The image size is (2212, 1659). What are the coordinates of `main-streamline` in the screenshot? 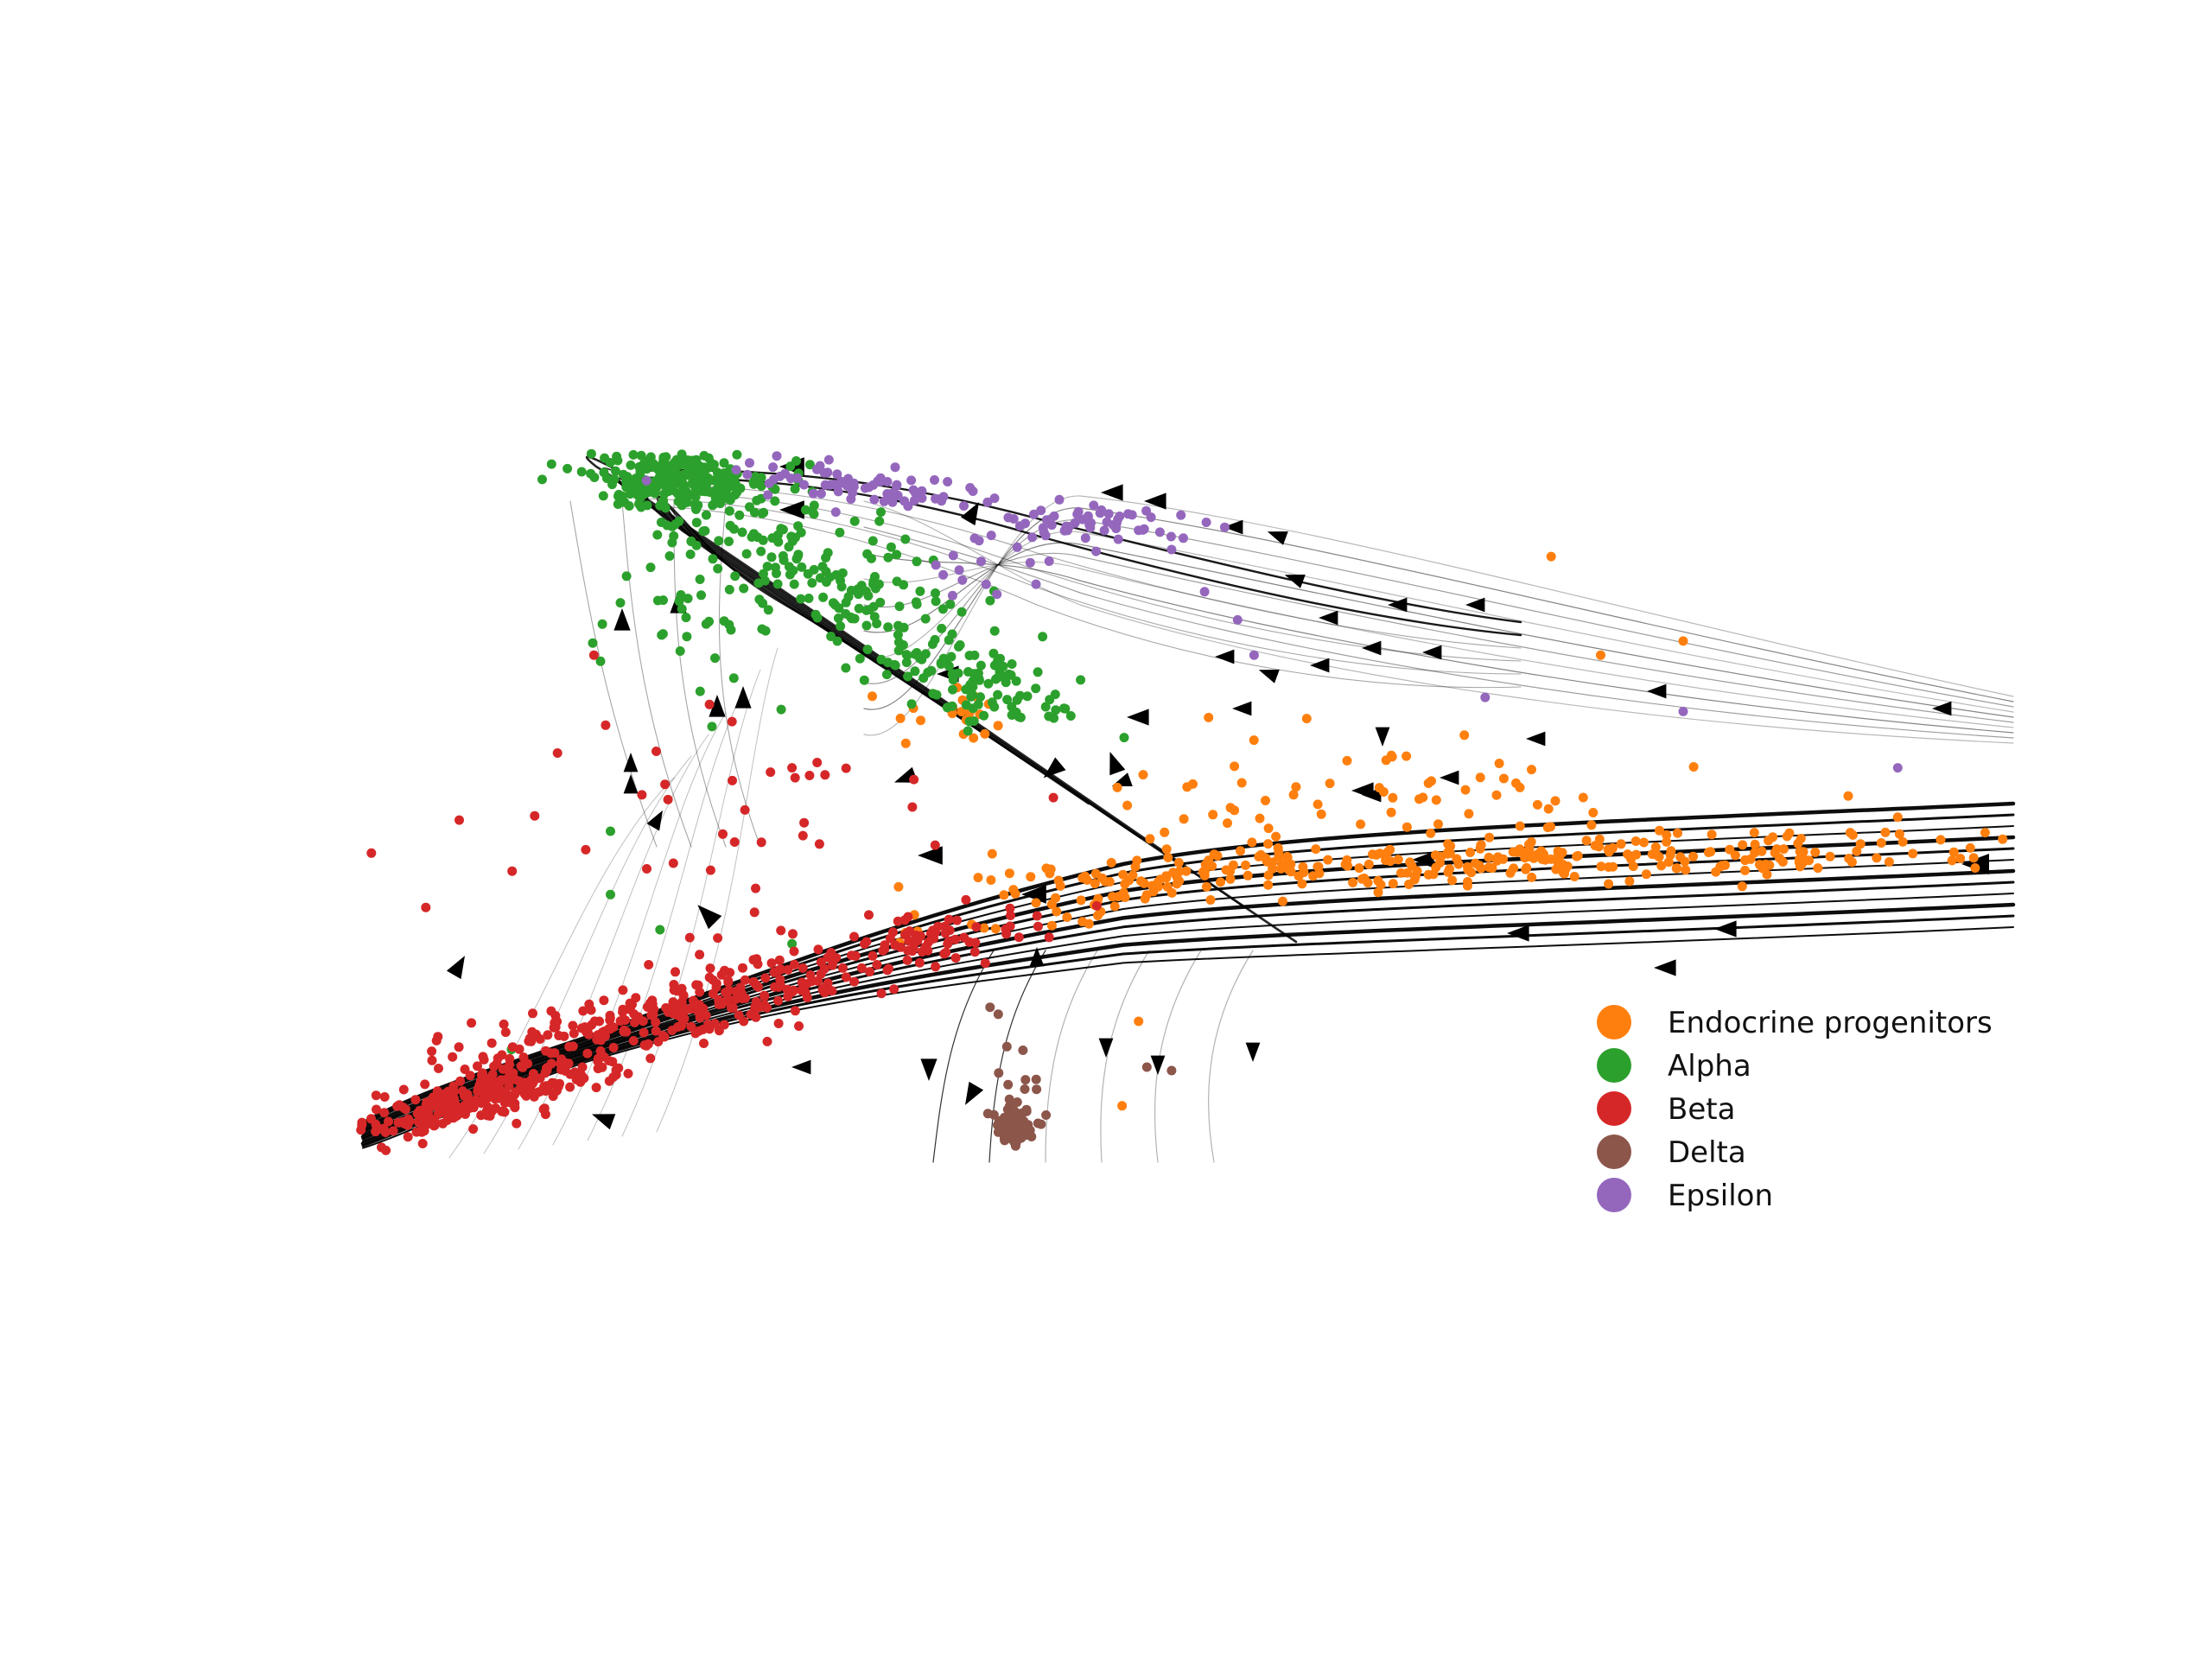 It's located at (1188, 1003).